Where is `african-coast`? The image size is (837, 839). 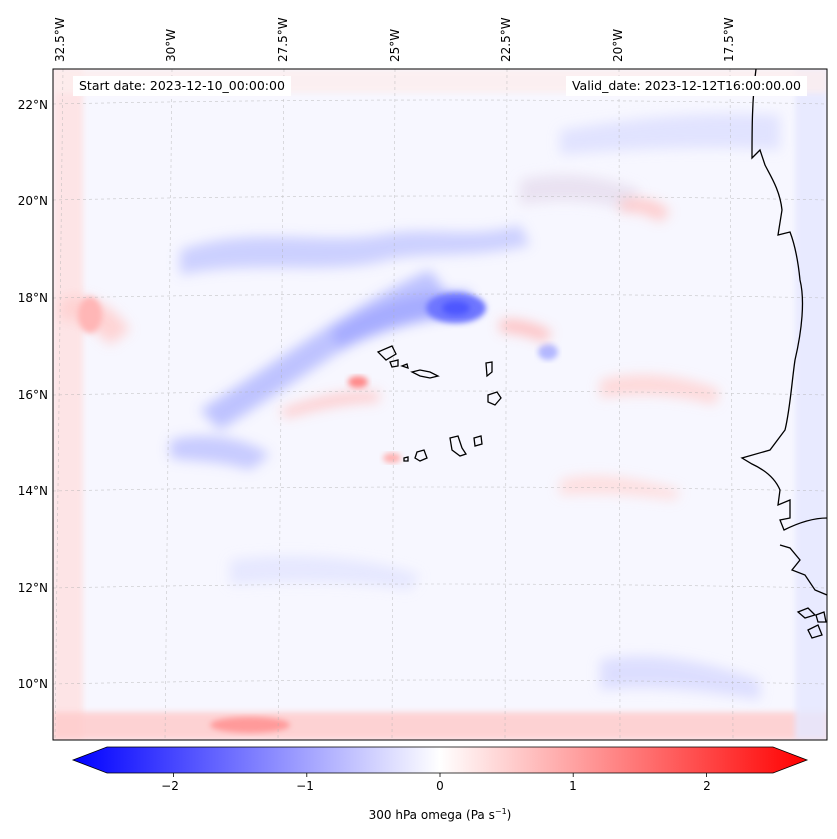 african-coast is located at coordinates (784, 299).